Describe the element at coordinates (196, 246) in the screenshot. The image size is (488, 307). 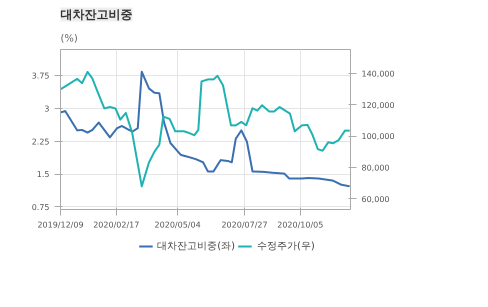
I see `legend-label: 대차잔고비중(좌)` at that location.